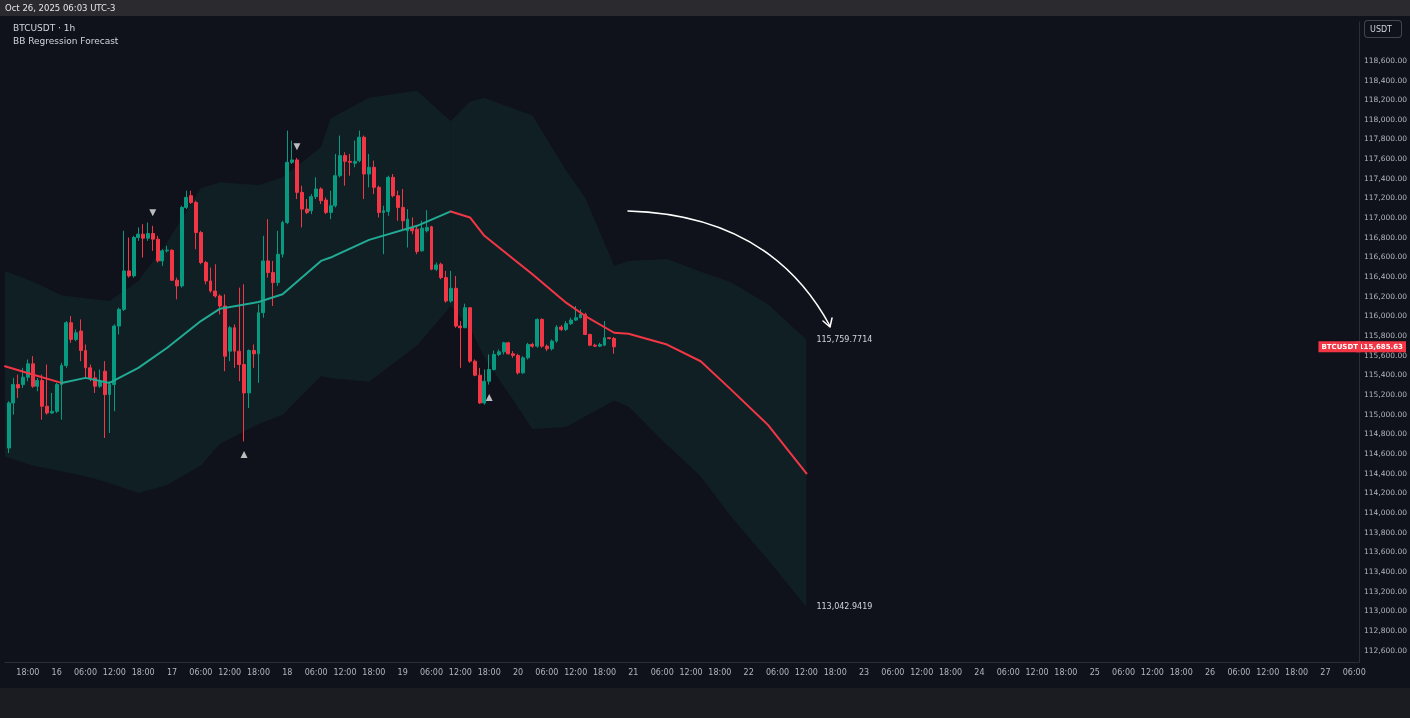  I want to click on x-tick-label: 26, so click(1210, 672).